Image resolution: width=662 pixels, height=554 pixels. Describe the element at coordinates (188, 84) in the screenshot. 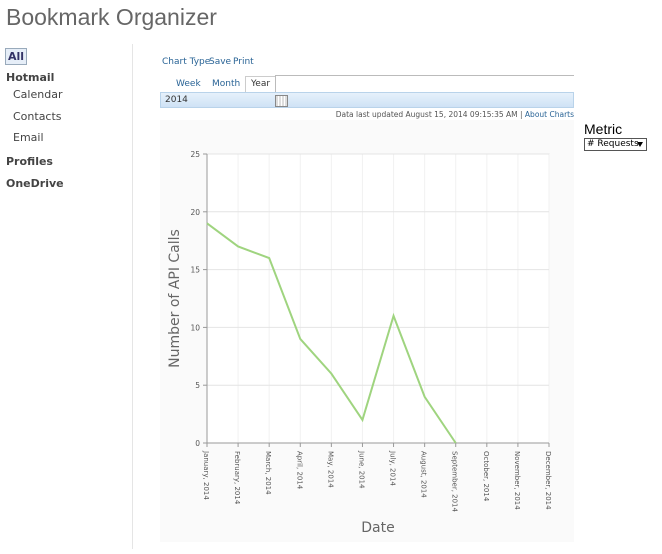

I see `tab: Week` at that location.